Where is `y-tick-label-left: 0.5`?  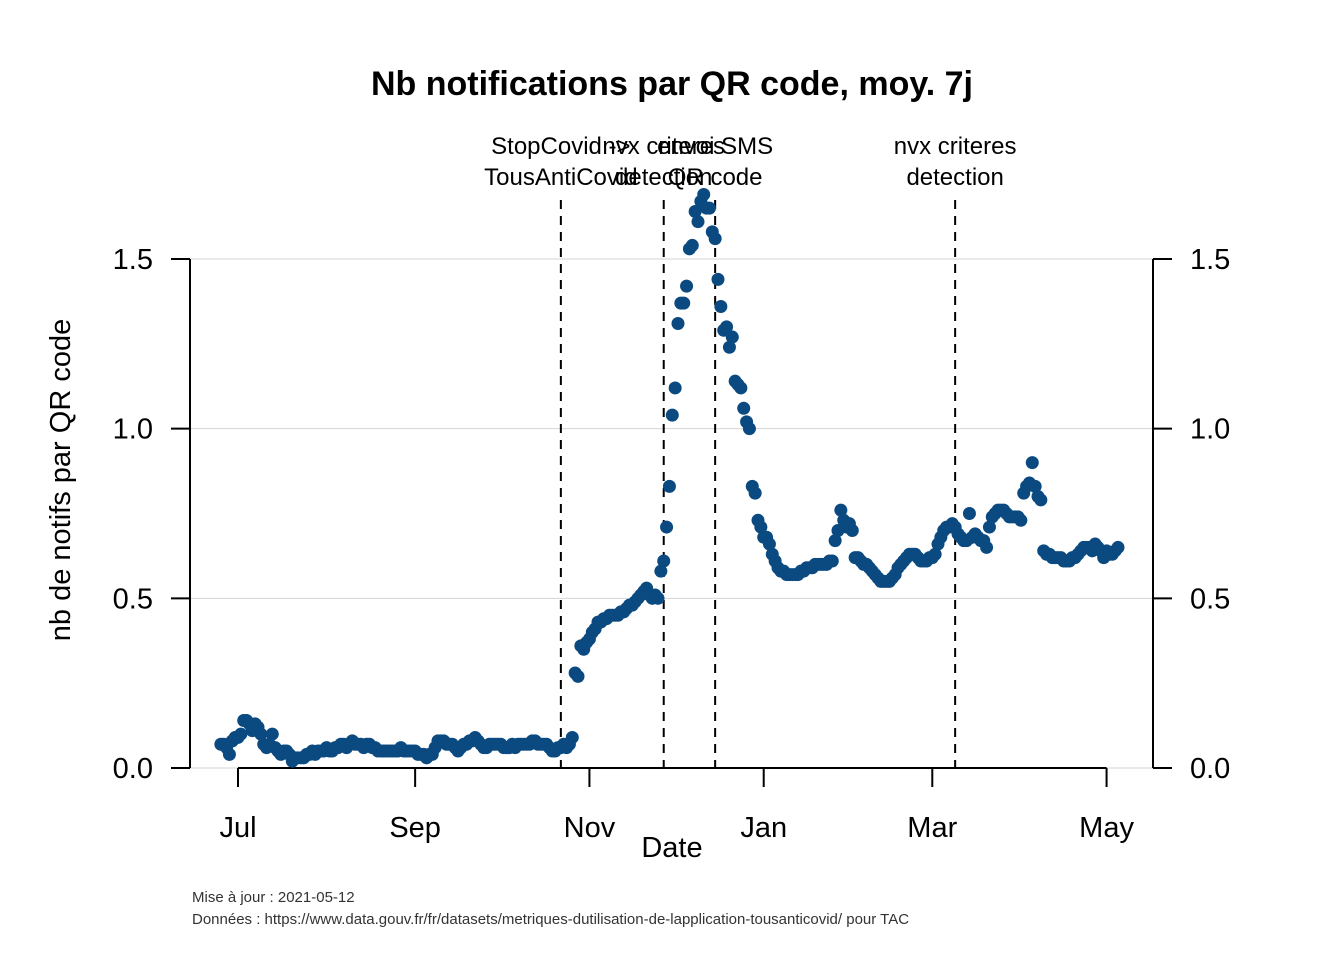 y-tick-label-left: 0.5 is located at coordinates (133, 599).